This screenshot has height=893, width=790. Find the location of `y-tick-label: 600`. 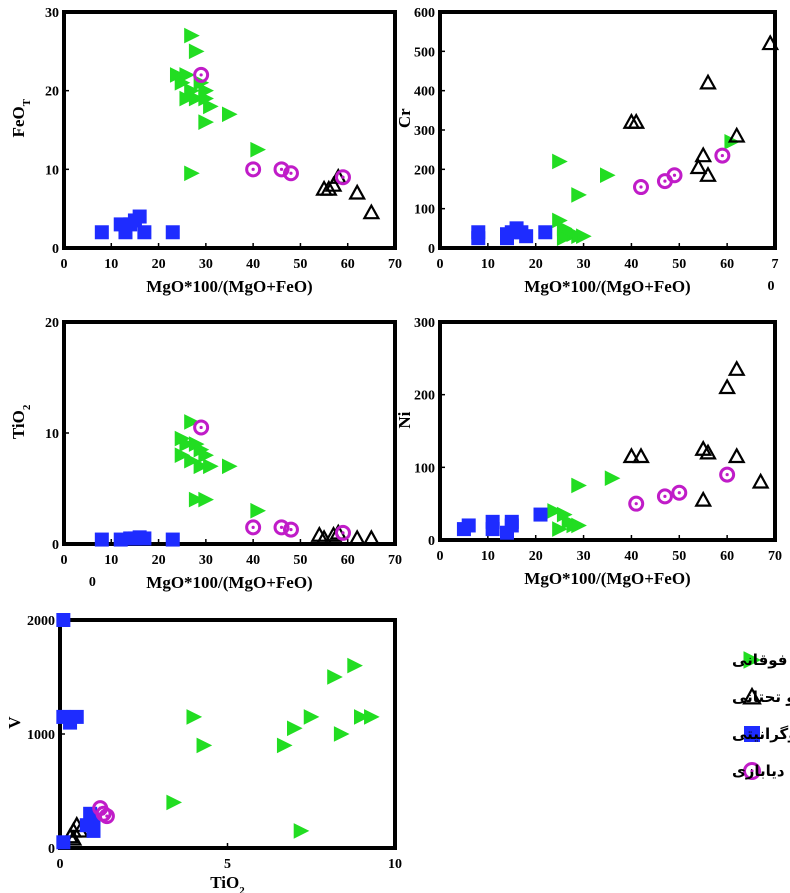

y-tick-label: 600 is located at coordinates (424, 13).